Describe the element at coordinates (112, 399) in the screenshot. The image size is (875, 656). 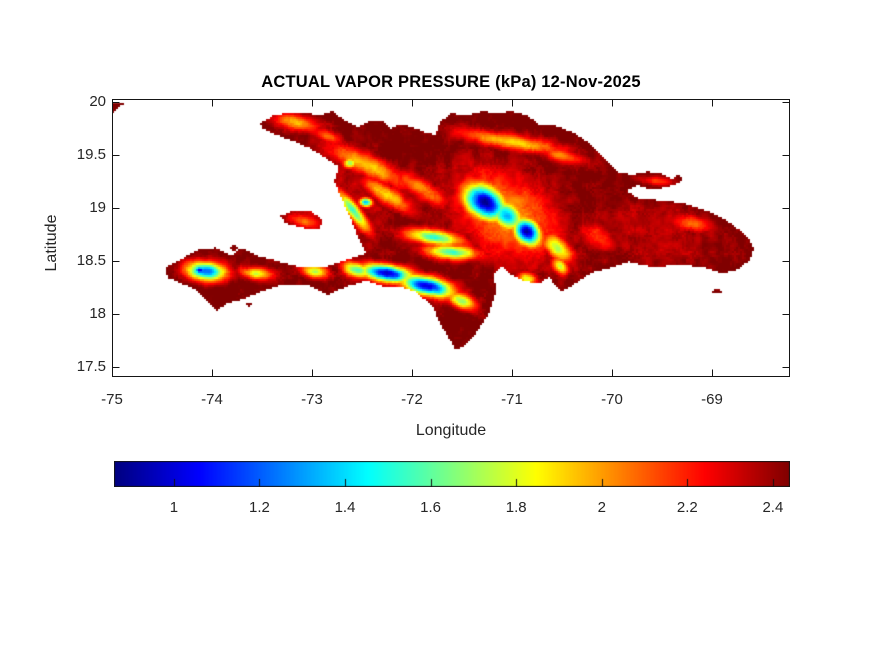
I see `x-tick-label: -75` at that location.